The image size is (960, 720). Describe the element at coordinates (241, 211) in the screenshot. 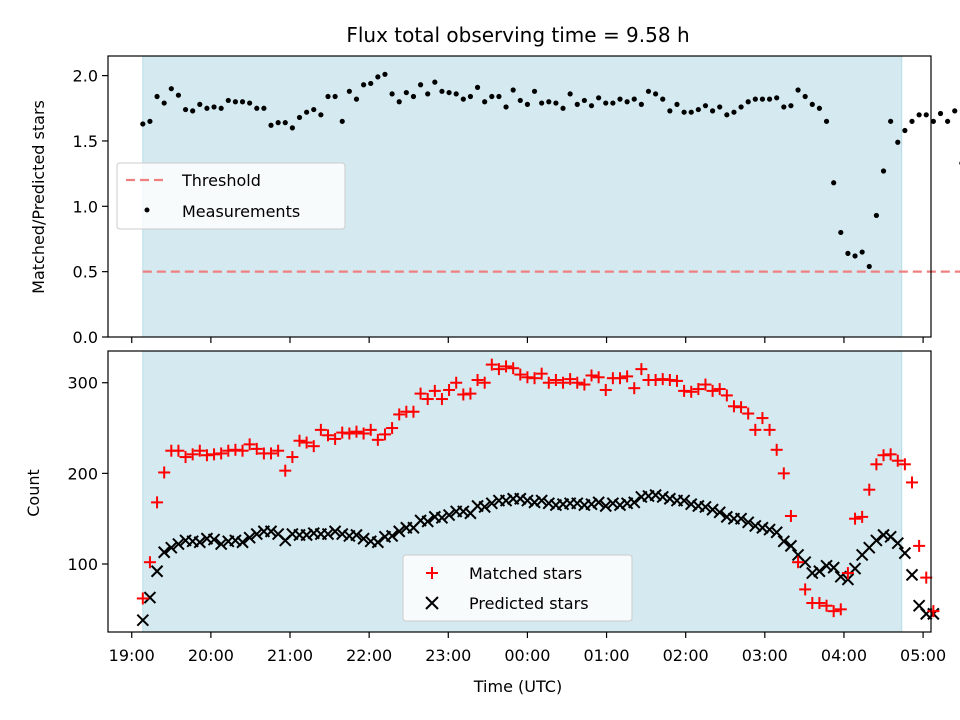

I see `legend-measurement-label: Measurements` at that location.